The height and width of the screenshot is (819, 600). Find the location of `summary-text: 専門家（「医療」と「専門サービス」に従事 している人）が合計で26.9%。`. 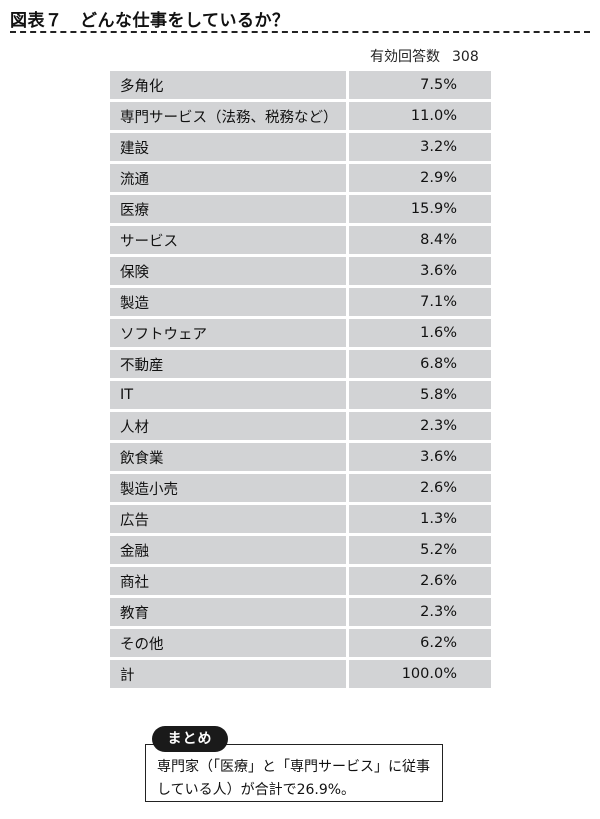

summary-text: 専門家（「医療」と「専門サービス」に従事 している人）が合計で26.9%。 is located at coordinates (296, 779).